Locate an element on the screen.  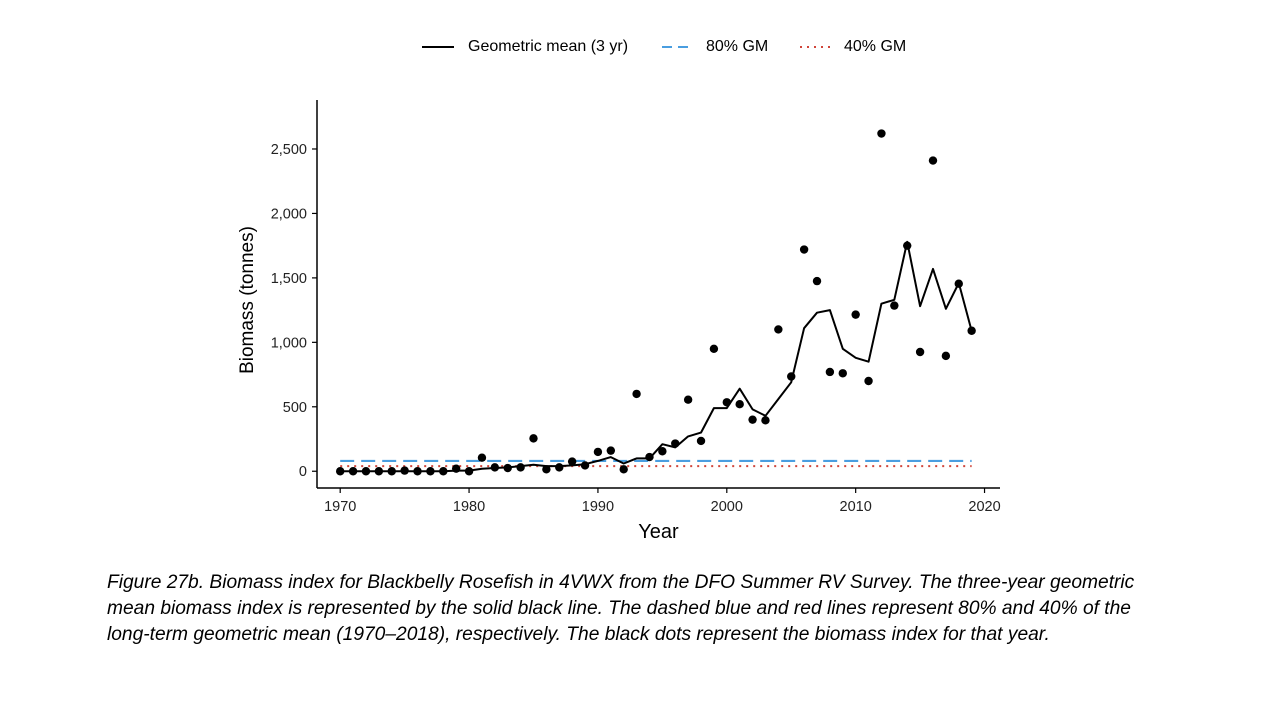
legend-label-geometric-mean: Geometric mean (3 yr) is located at coordinates (548, 46).